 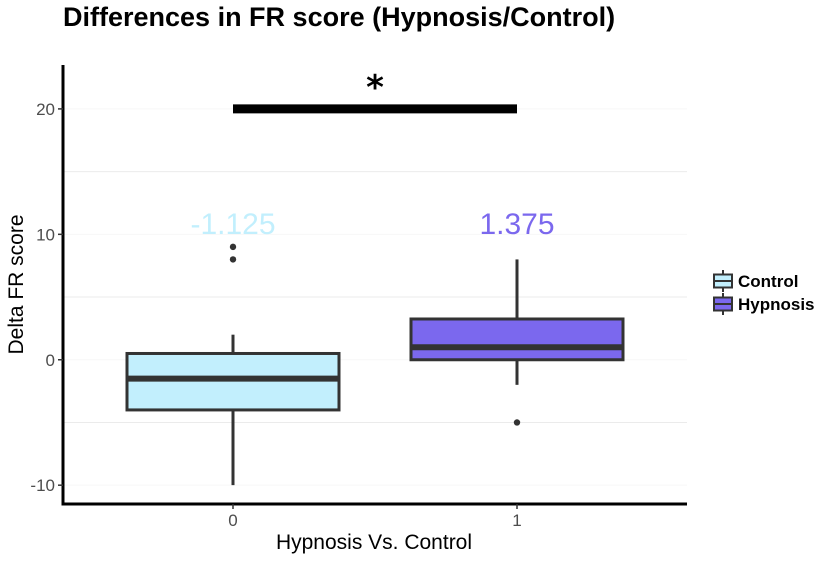 What do you see at coordinates (516, 224) in the screenshot?
I see `median-value-label: 1.375` at bounding box center [516, 224].